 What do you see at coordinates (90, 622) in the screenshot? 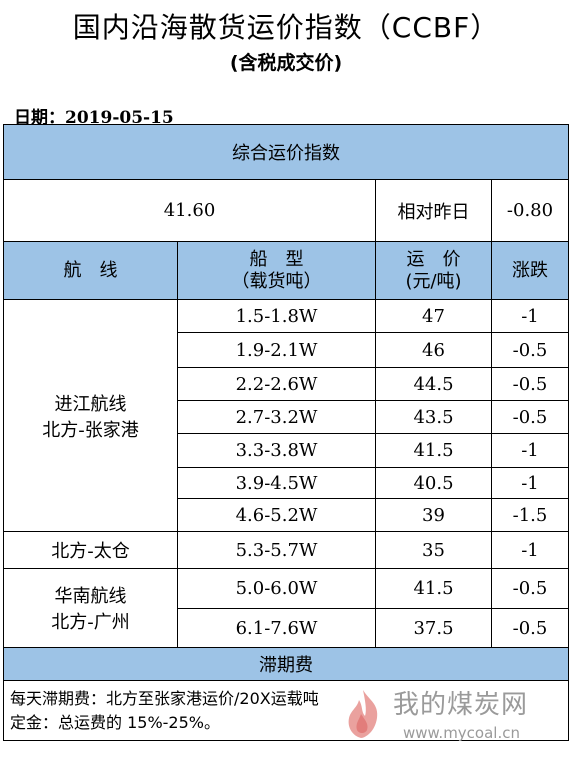
I see `route-detail: 北方-广州` at bounding box center [90, 622].